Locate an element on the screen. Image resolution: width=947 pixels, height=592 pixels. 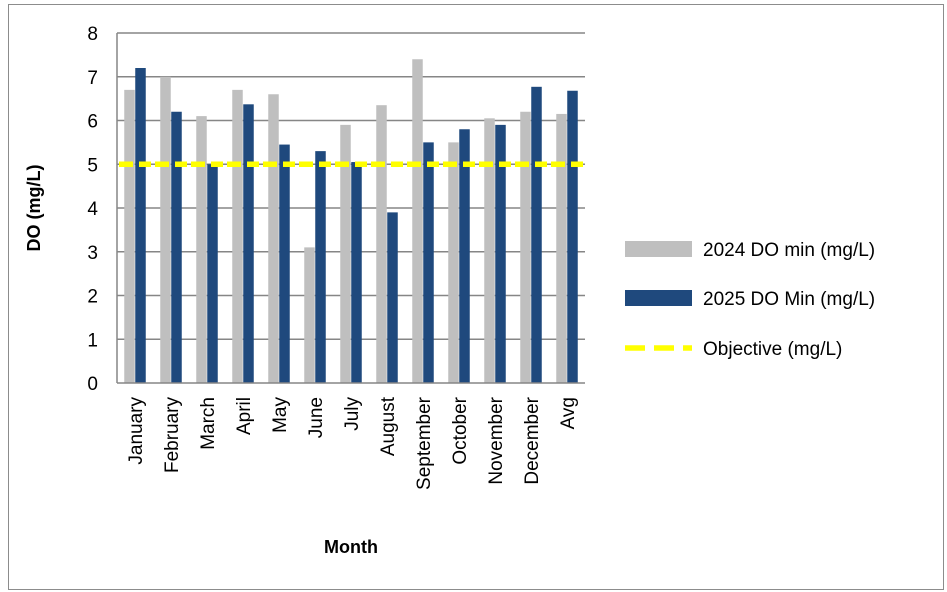
bar-series-1-october is located at coordinates (464, 256).